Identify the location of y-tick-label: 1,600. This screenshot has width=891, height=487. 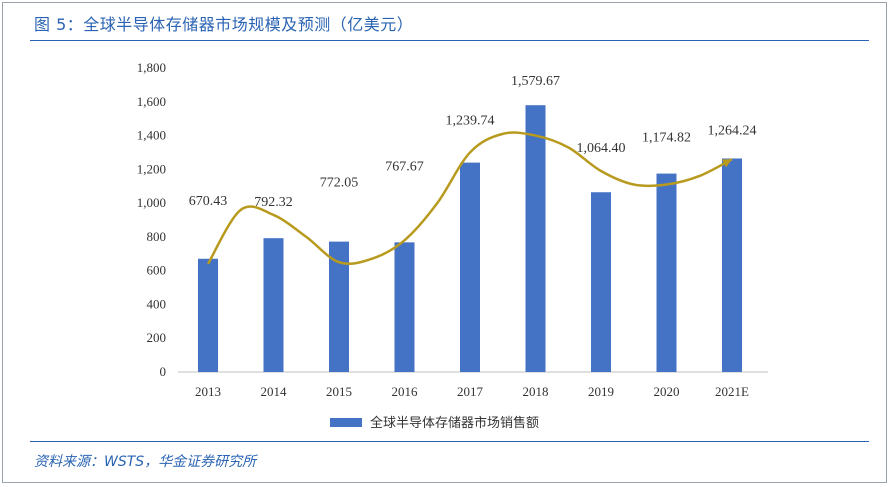
(151, 101).